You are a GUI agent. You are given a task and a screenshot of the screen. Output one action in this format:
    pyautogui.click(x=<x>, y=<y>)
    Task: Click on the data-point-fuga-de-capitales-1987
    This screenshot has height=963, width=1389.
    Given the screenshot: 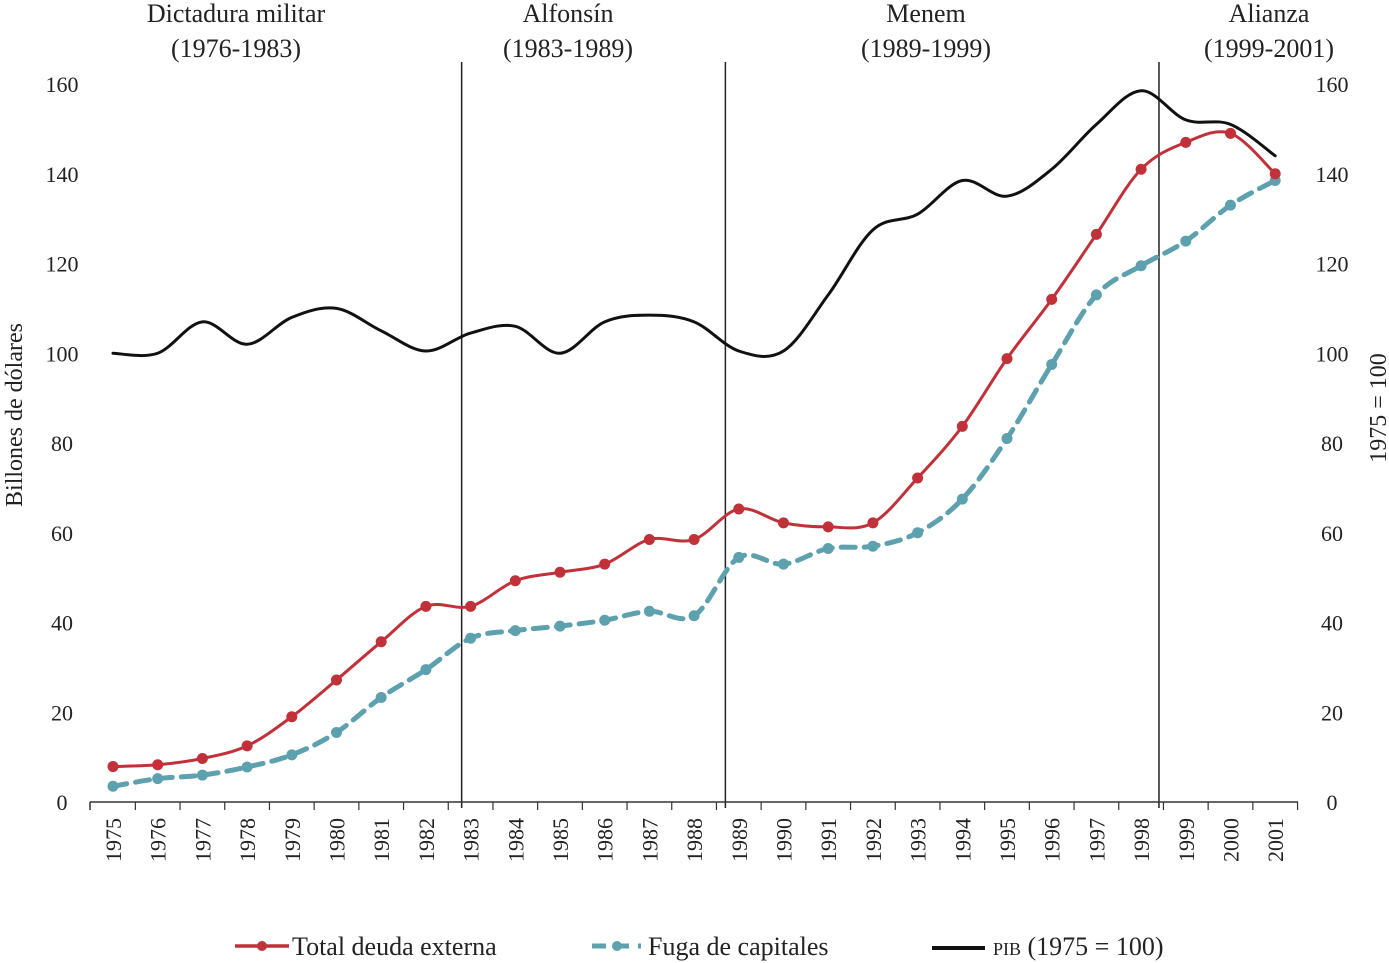 What is the action you would take?
    pyautogui.click(x=649, y=611)
    